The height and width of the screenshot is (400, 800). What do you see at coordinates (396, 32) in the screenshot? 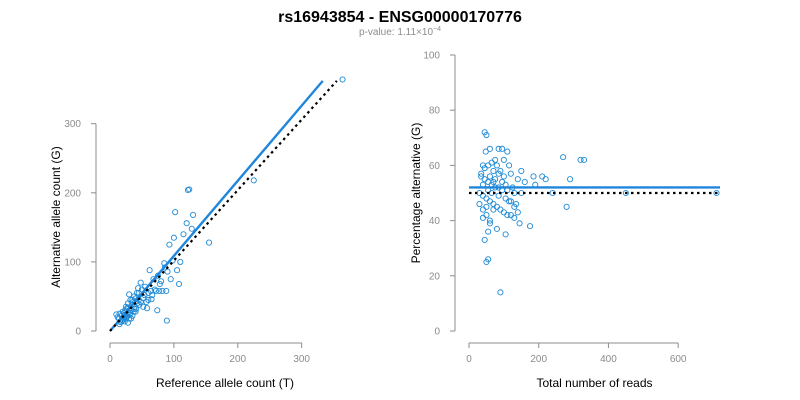
I see `subtitle-prefix: p-value: 1.11×10` at bounding box center [396, 32].